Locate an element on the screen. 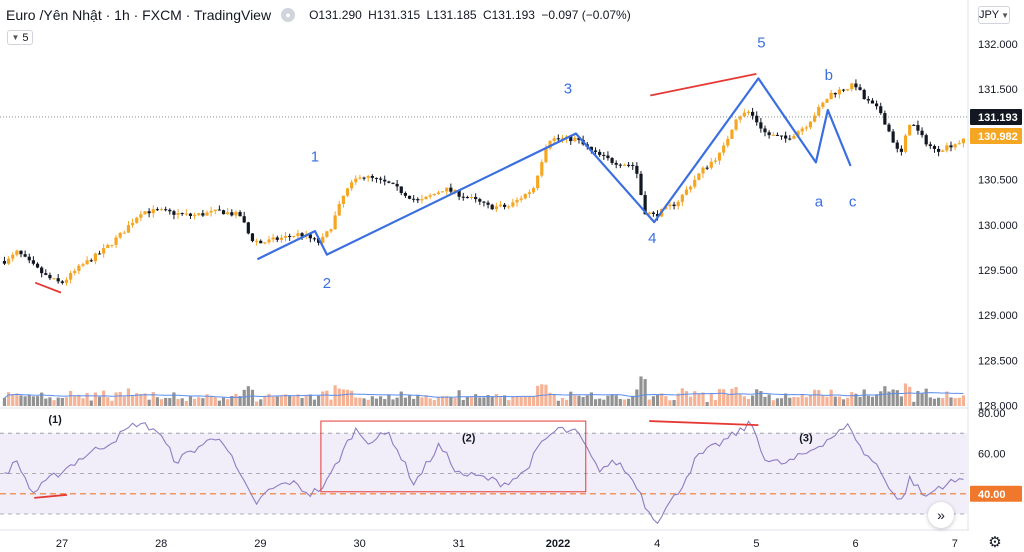 This screenshot has height=552, width=1024. currency-select: JPY ▼ is located at coordinates (994, 15).